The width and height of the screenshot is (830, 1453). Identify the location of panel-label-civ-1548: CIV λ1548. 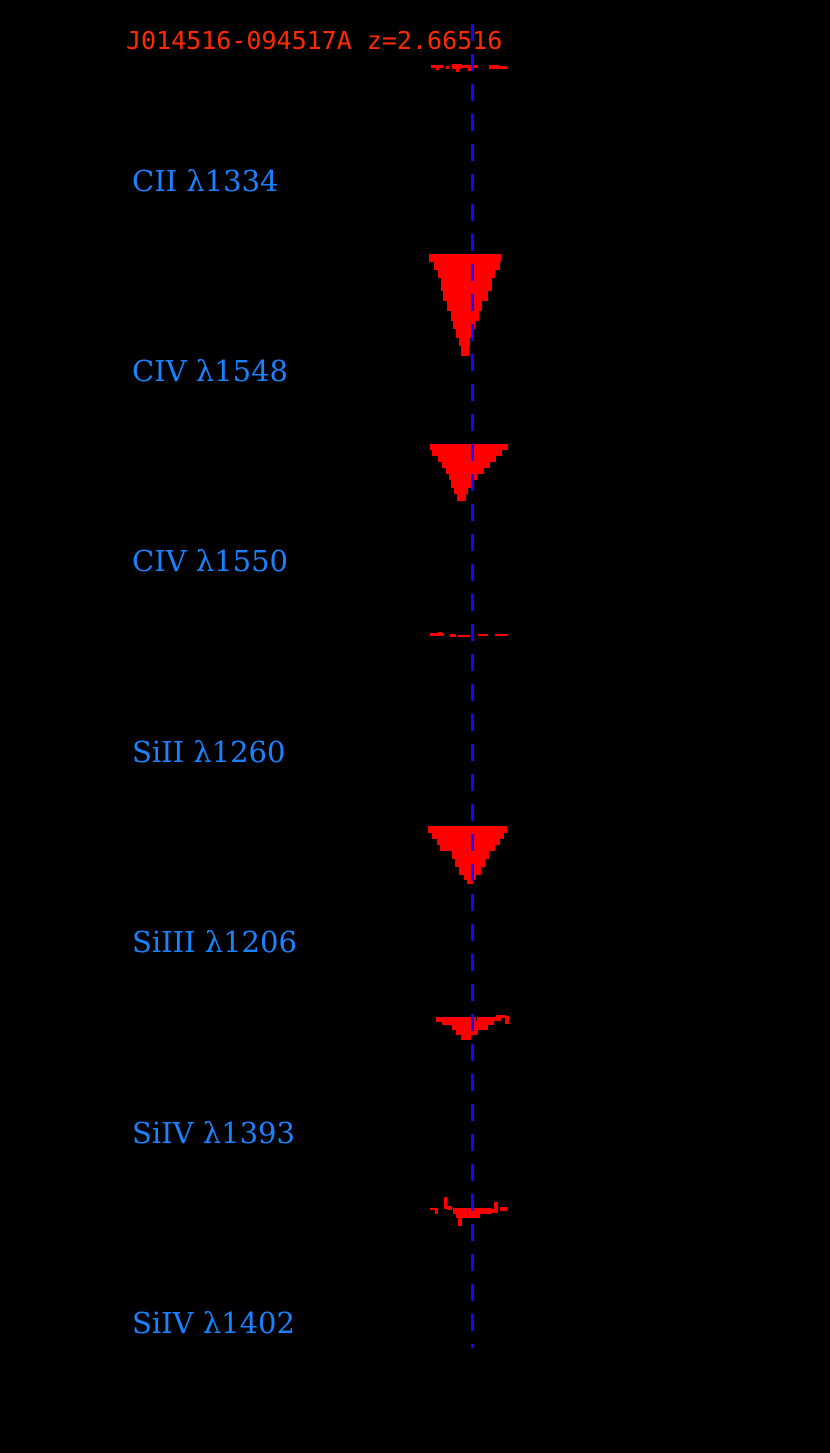
(210, 371).